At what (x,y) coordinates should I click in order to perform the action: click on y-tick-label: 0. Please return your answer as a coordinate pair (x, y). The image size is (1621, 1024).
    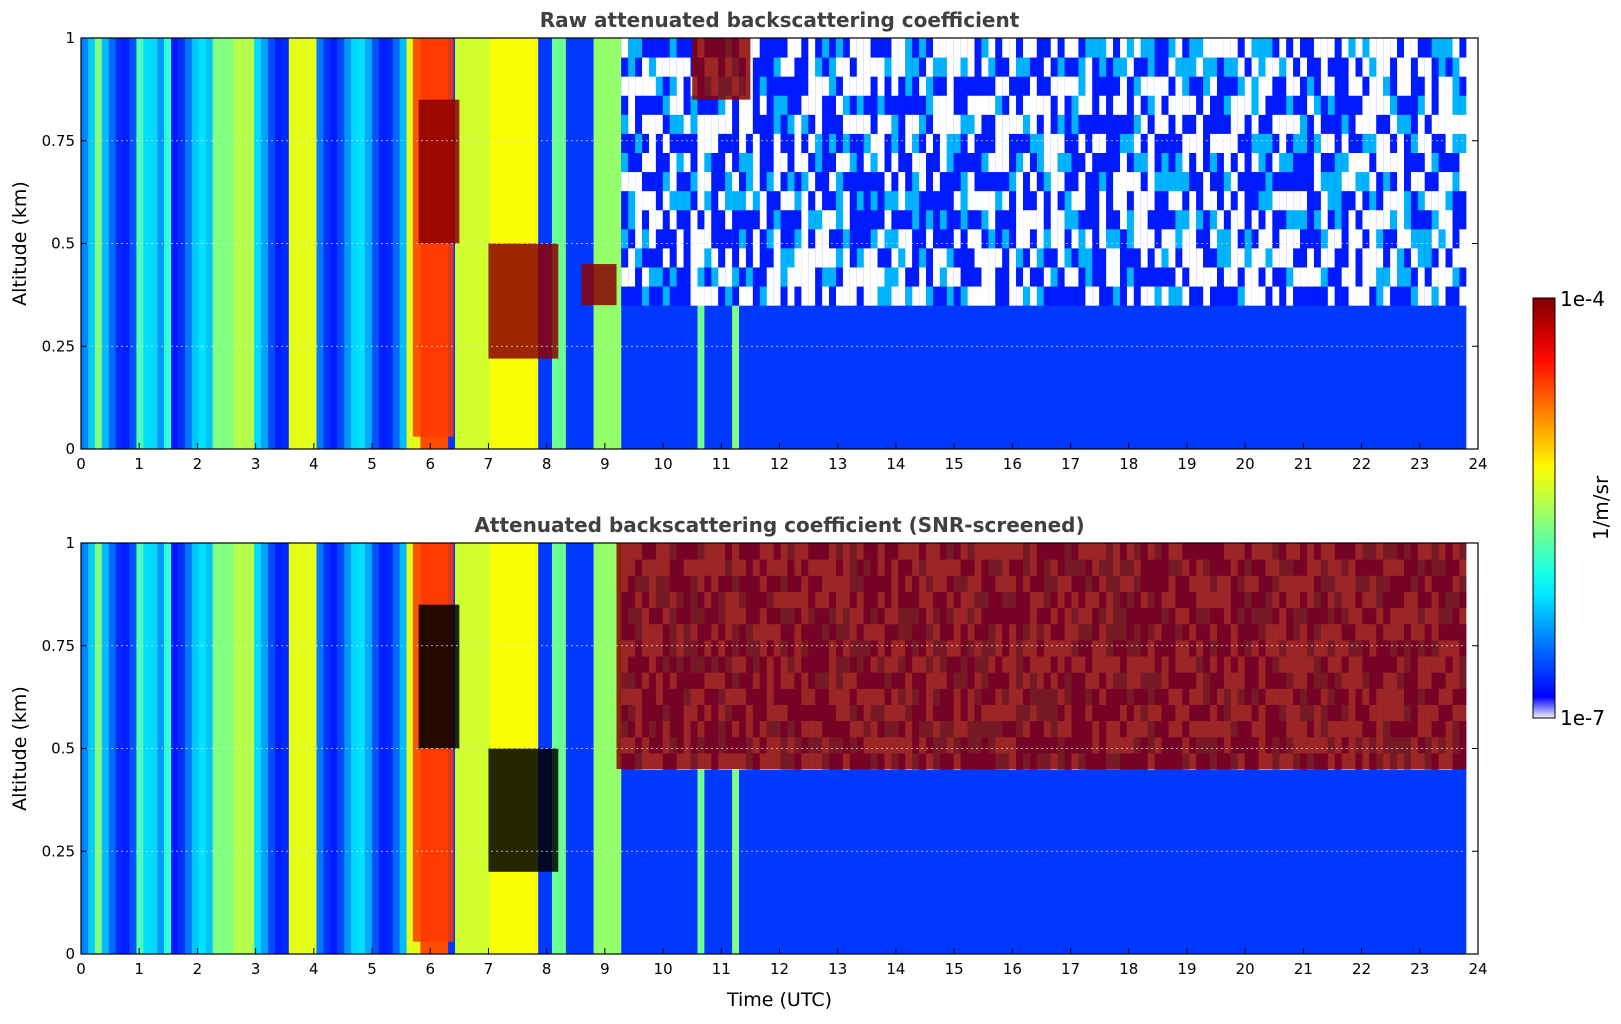
    Looking at the image, I should click on (70, 954).